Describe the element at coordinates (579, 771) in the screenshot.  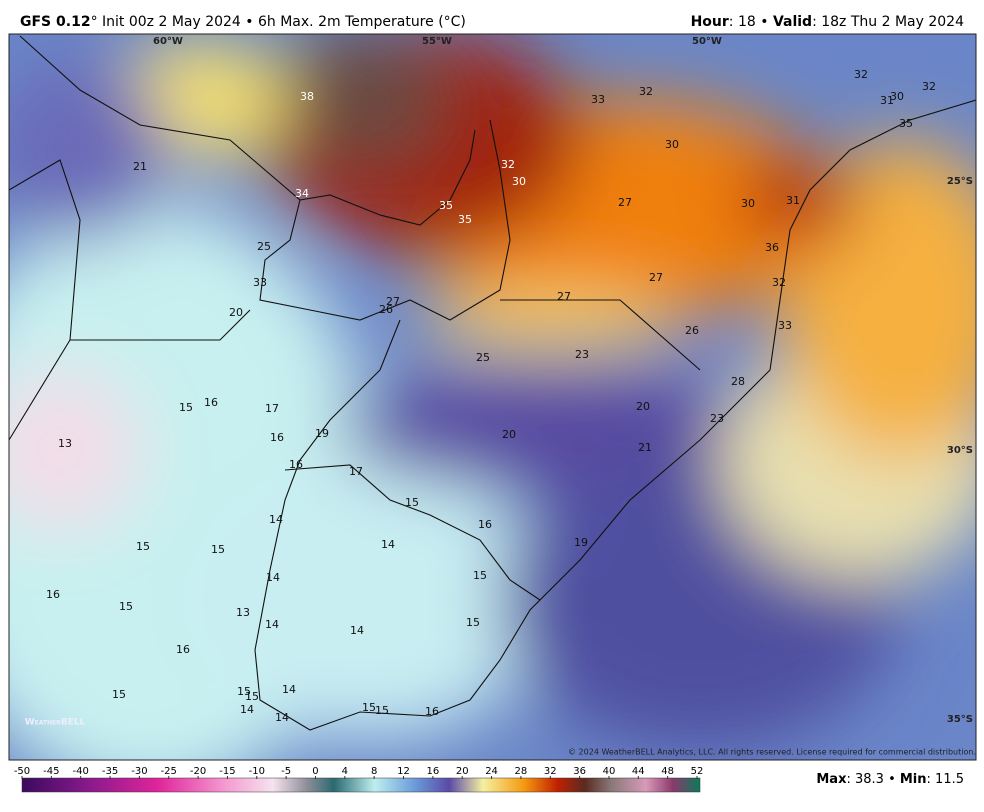
I see `colorbar-tick-label: 36` at that location.